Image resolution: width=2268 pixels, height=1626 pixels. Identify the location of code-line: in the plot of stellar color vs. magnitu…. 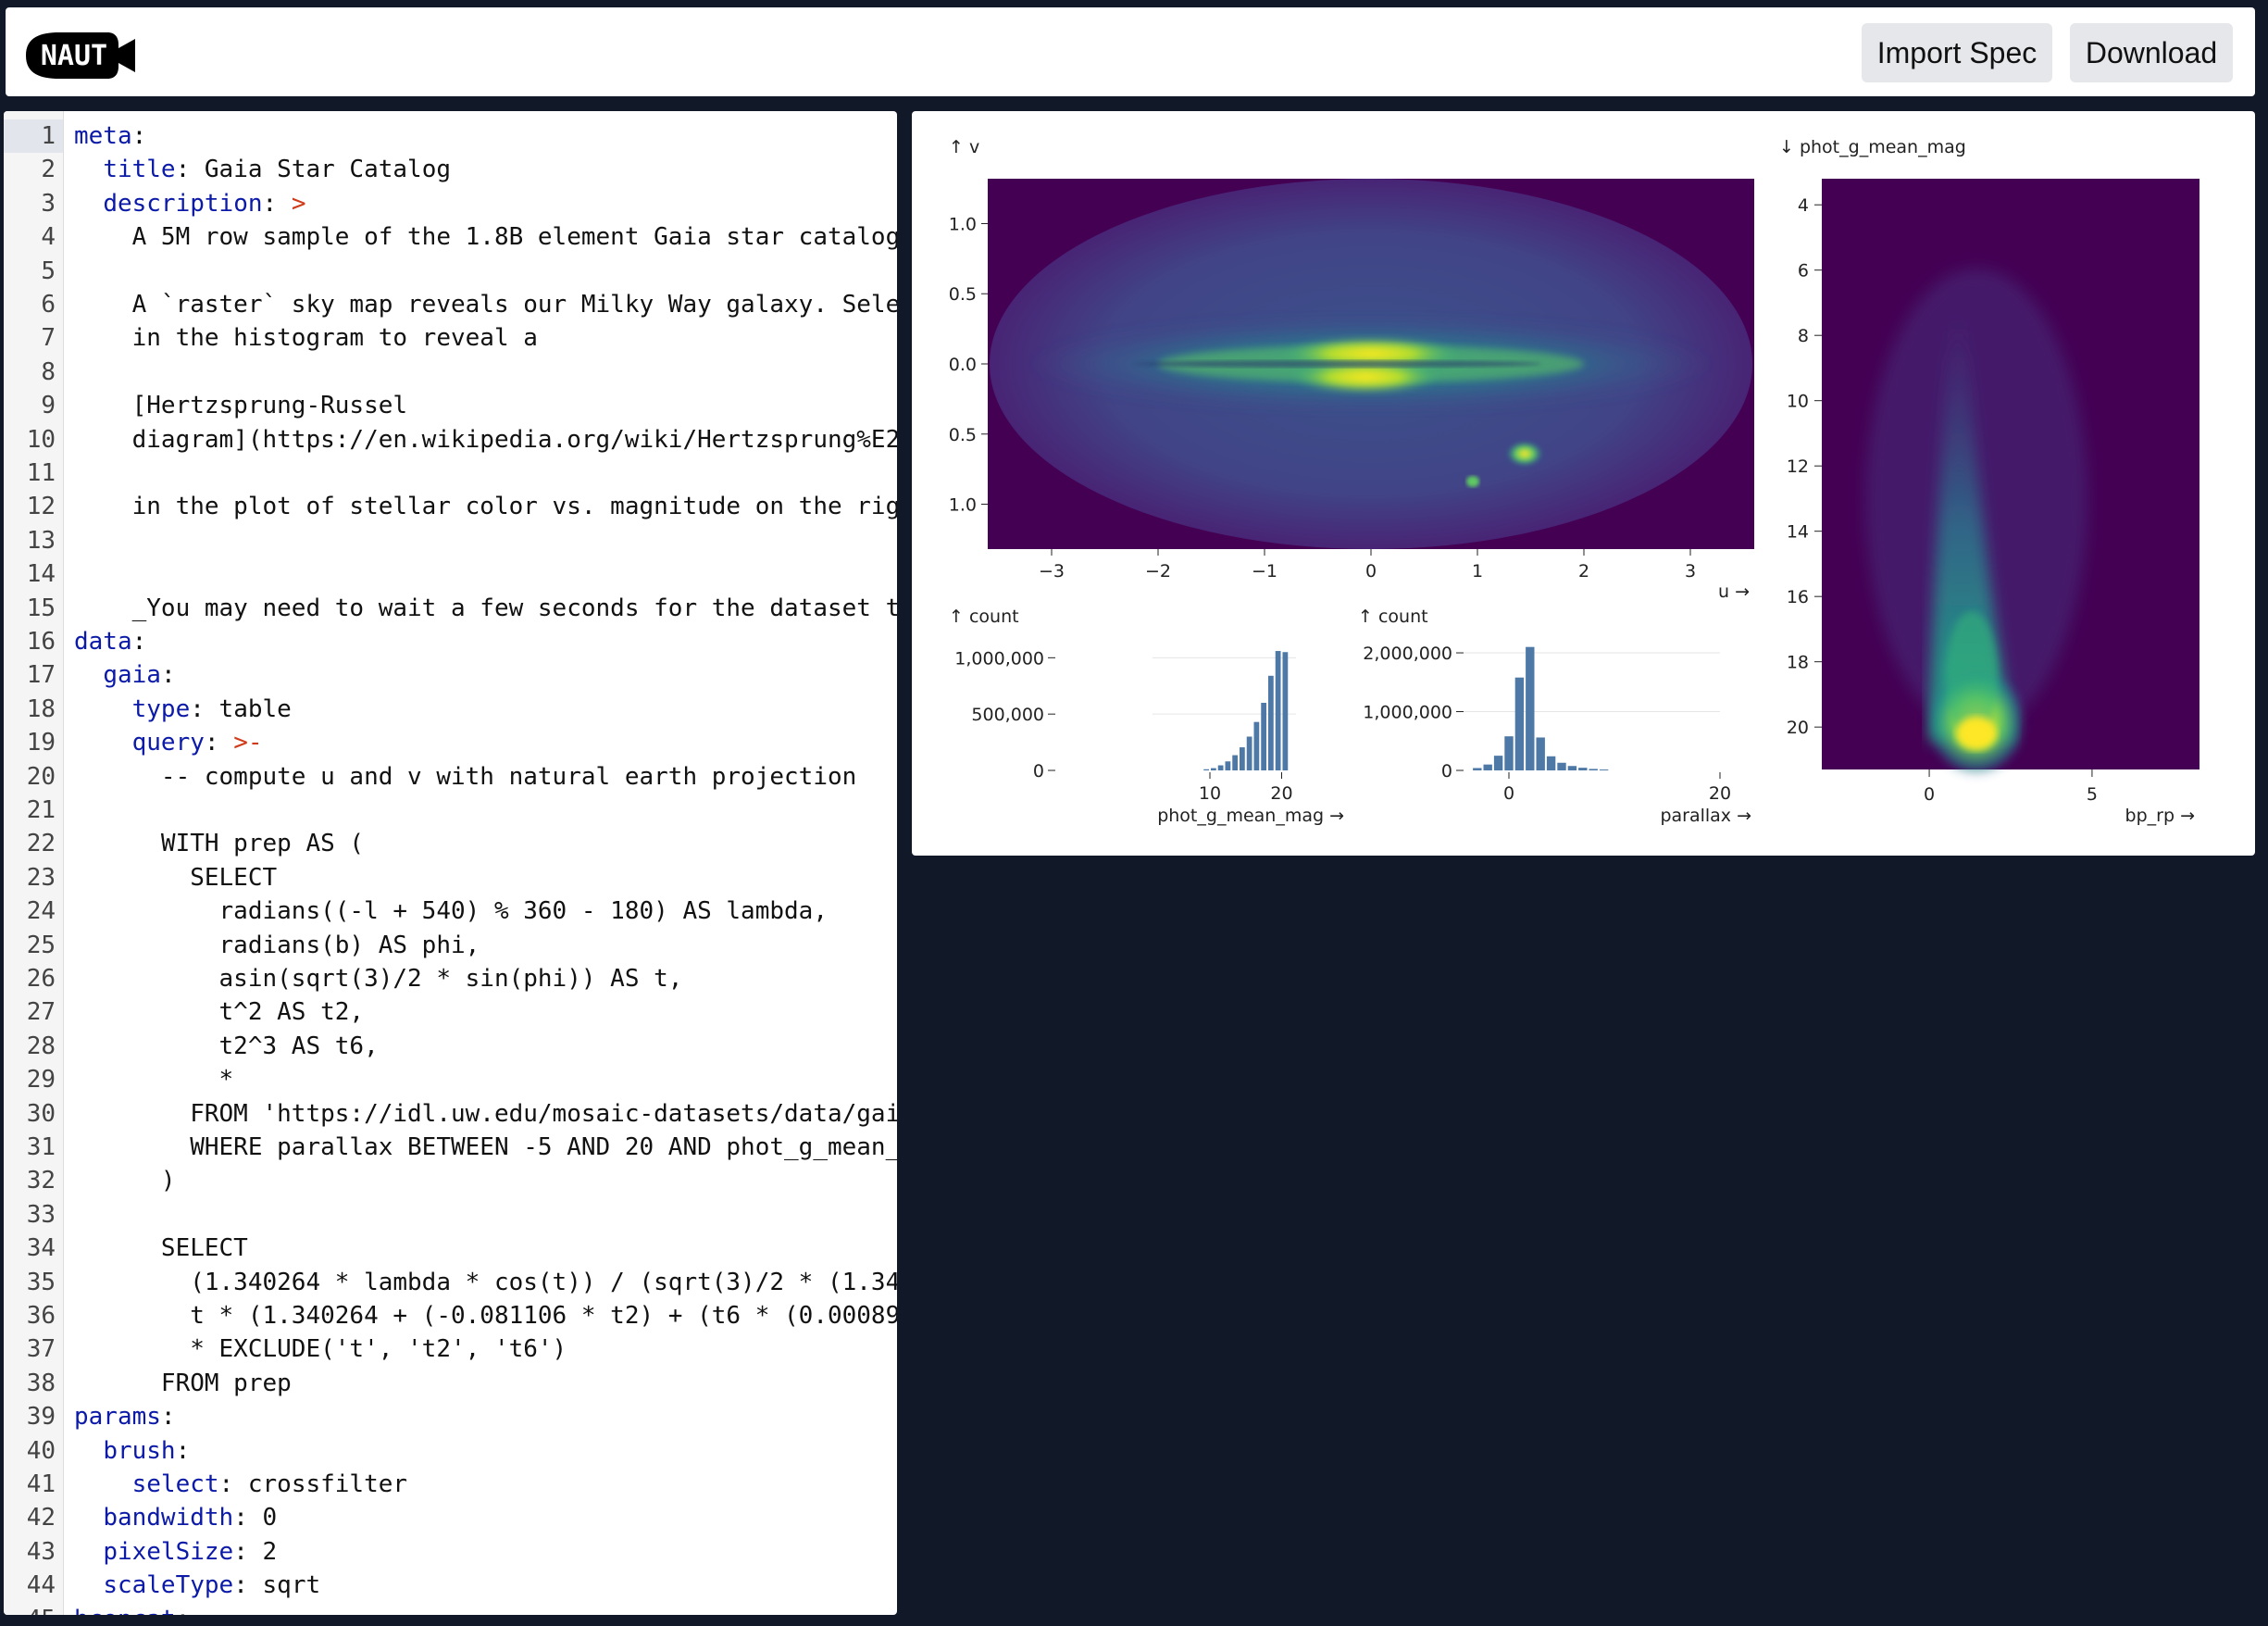
(485, 507).